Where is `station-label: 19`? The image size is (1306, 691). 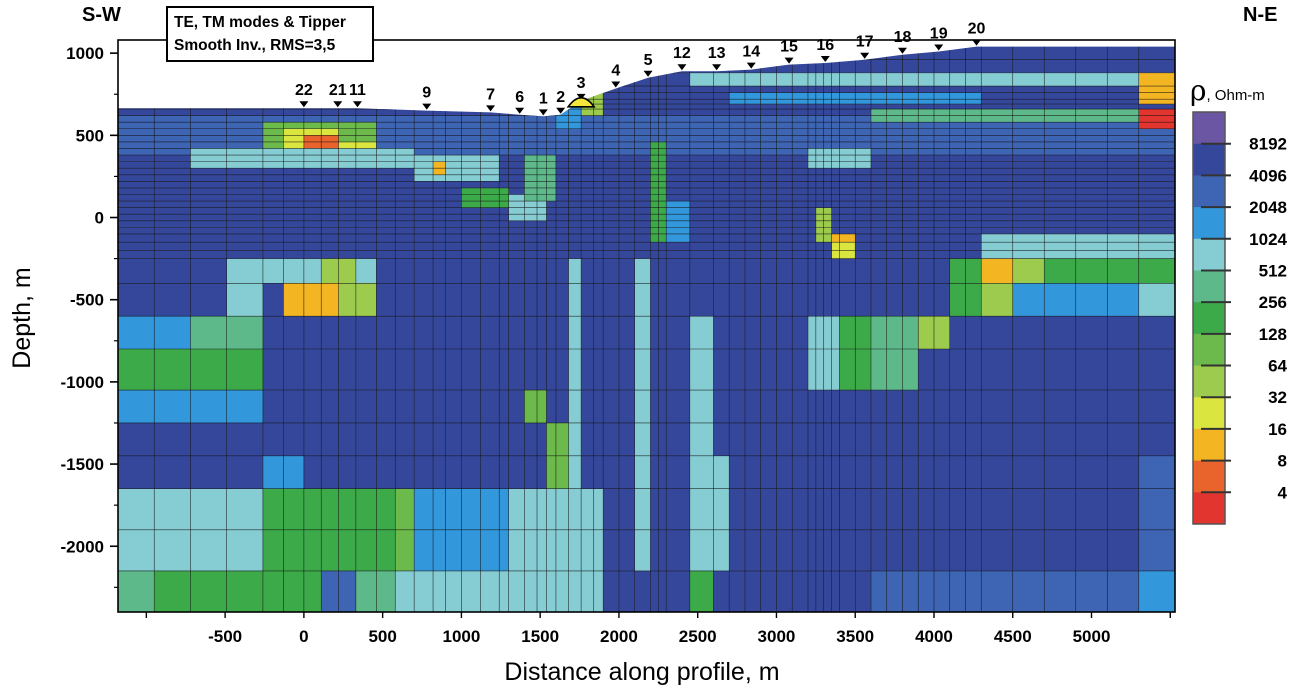
station-label: 19 is located at coordinates (939, 34).